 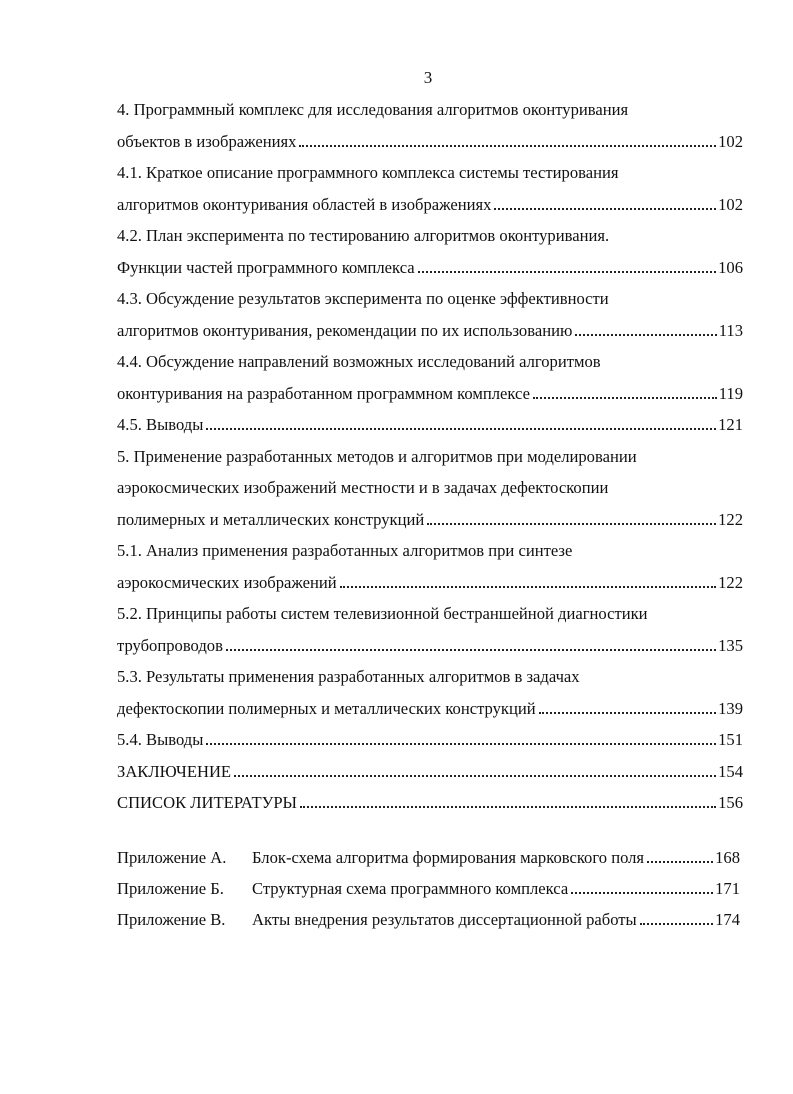 What do you see at coordinates (174, 771) in the screenshot?
I see `entry-text: ЗАКЛЮЧЕНИЕ` at bounding box center [174, 771].